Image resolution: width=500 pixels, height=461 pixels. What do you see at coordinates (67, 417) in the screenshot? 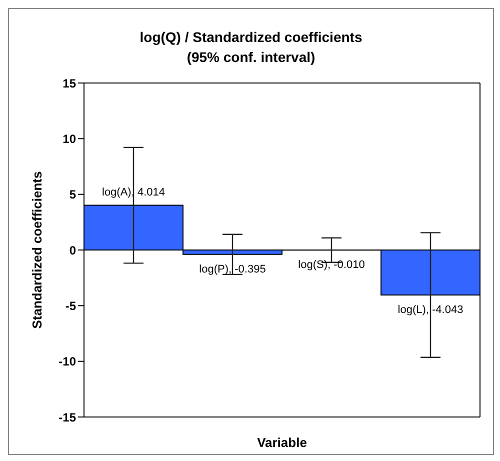
I see `y-tick-label: -15` at bounding box center [67, 417].